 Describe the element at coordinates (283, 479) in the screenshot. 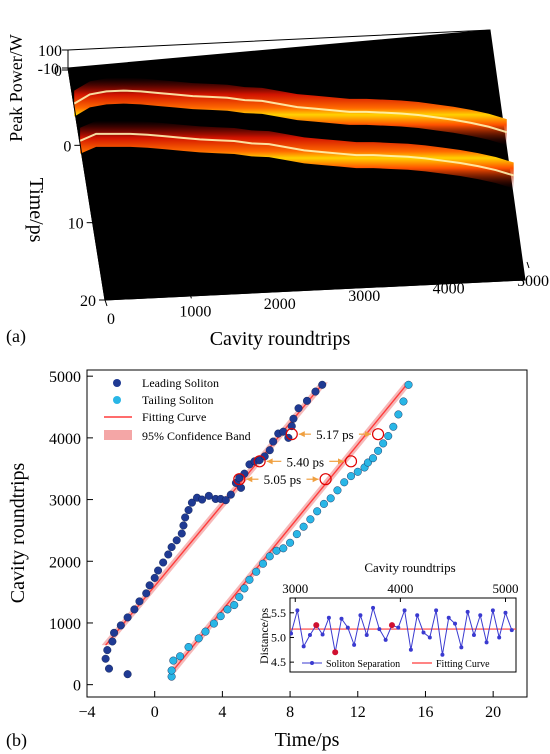

I see `annotation-distance-label: 5.05 ps` at that location.